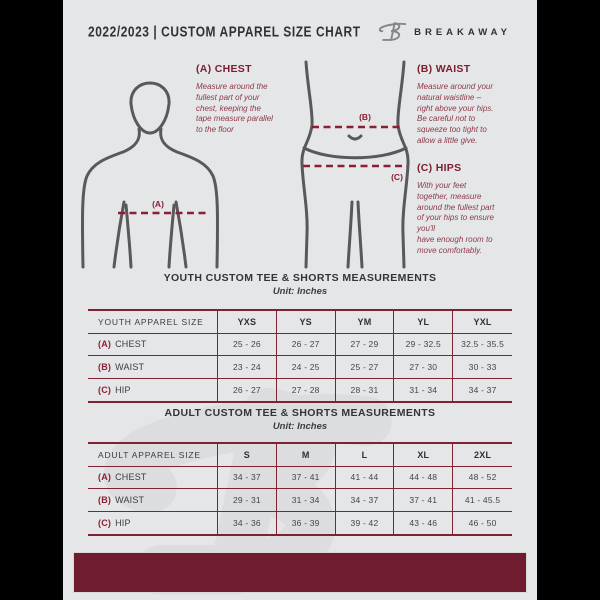 The image size is (600, 600). What do you see at coordinates (247, 322) in the screenshot?
I see `youth-header-cell: YXS` at bounding box center [247, 322].